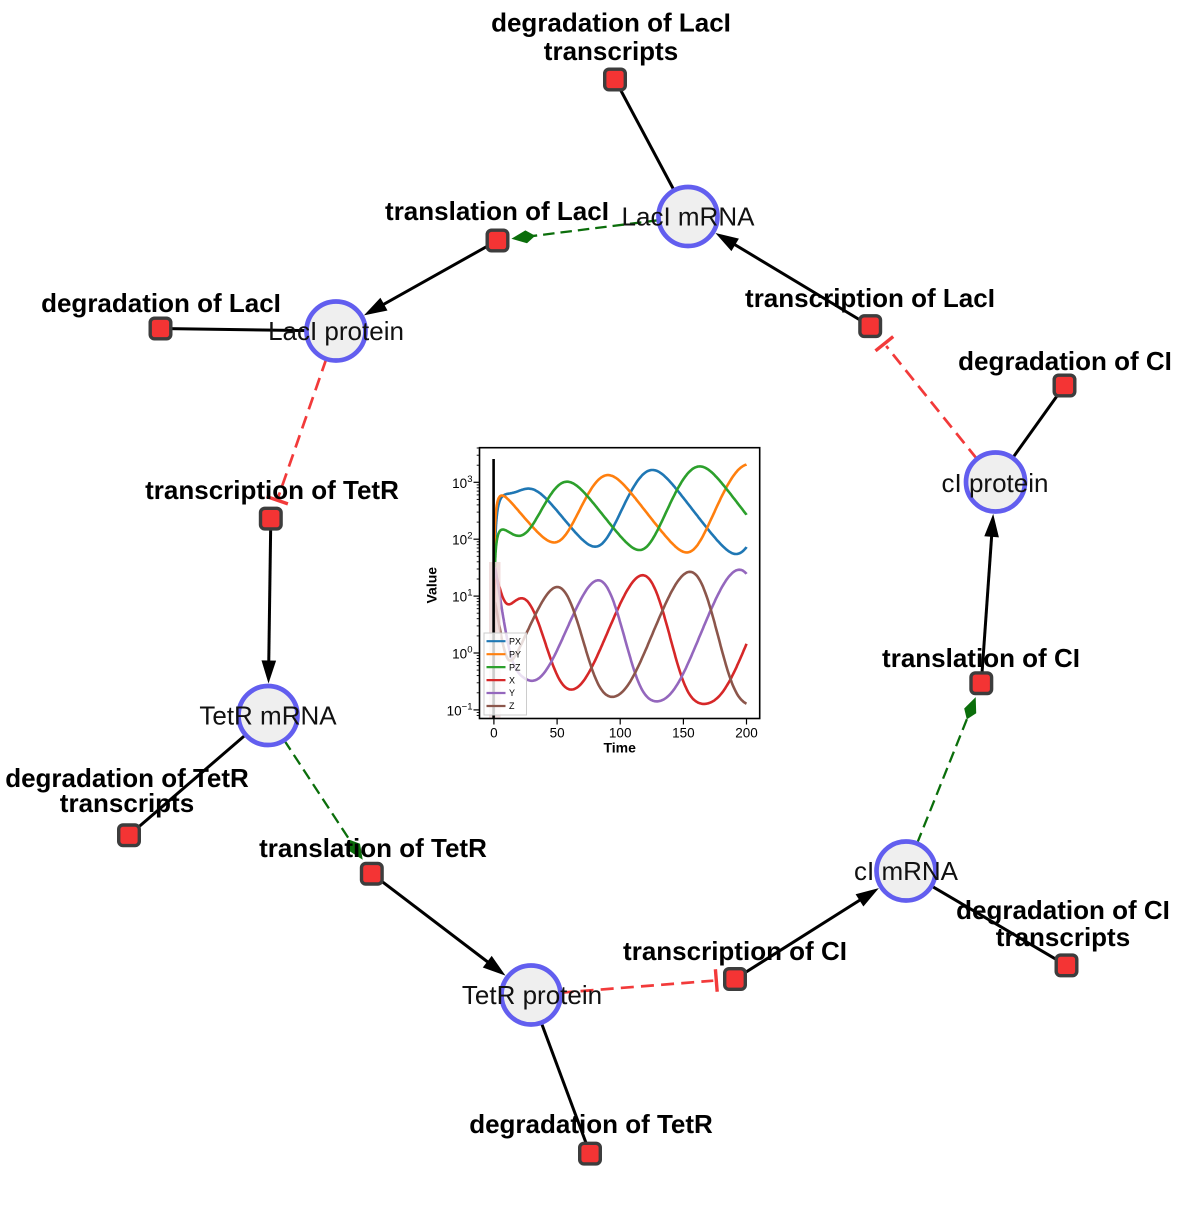  Describe the element at coordinates (432, 585) in the screenshot. I see `svg-text: Value` at that location.